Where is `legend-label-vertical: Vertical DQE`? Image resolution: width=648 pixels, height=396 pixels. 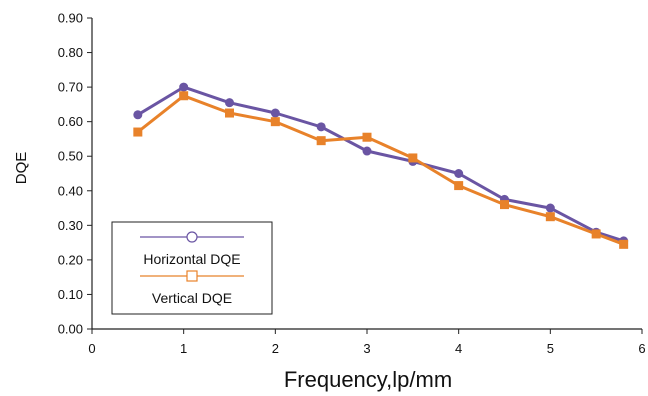
legend-label-vertical: Vertical DQE is located at coordinates (192, 298).